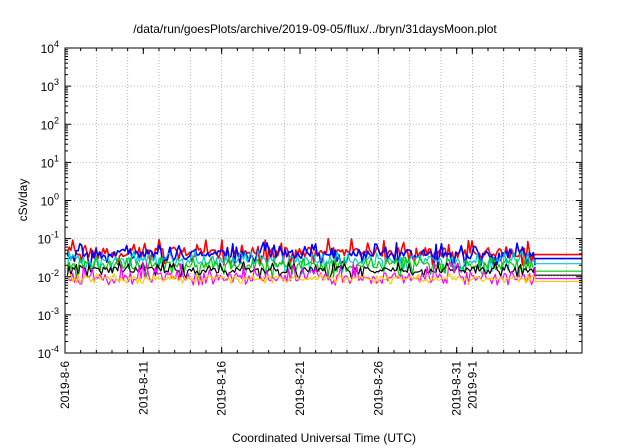  What do you see at coordinates (222, 388) in the screenshot?
I see `x-tick-label: 2019-8-16` at bounding box center [222, 388].